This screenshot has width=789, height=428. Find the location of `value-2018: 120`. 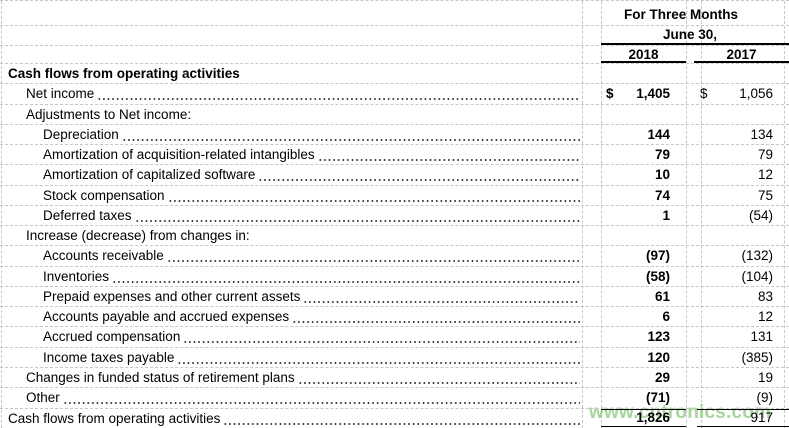

value-2018: 120 is located at coordinates (643, 357).